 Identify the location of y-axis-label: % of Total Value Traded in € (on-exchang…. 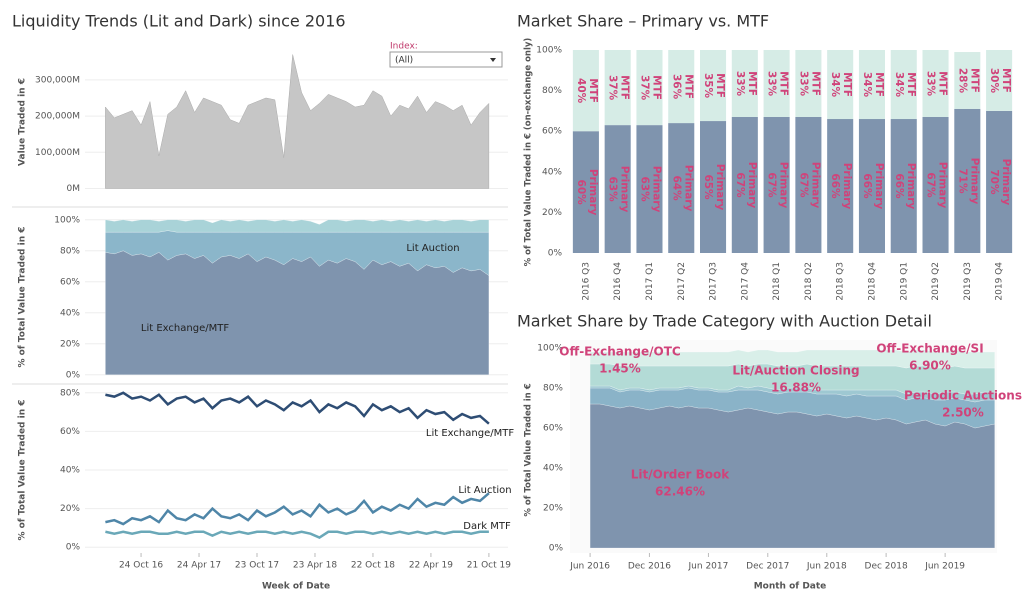
(529, 152).